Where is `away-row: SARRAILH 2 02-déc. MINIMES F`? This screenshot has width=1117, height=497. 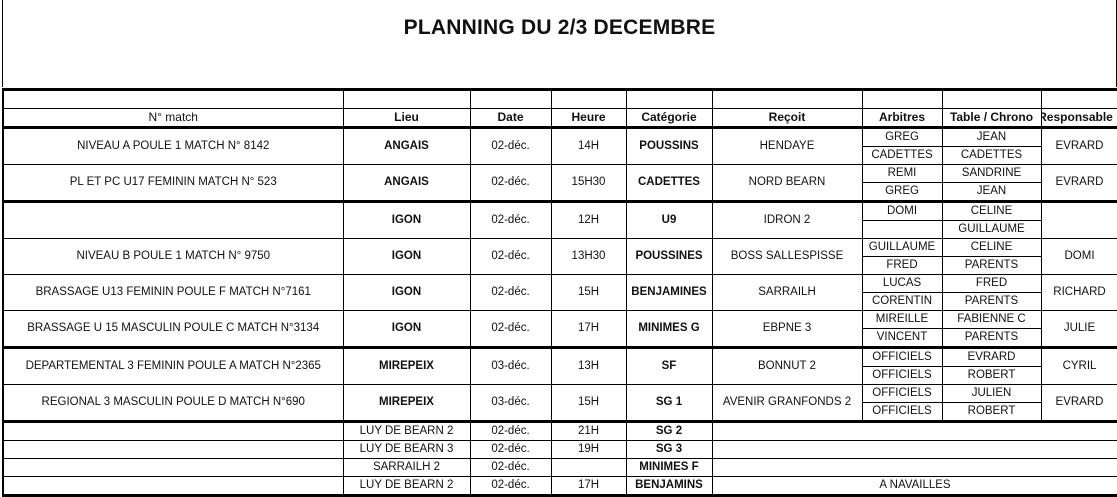
away-row: SARRAILH 2 02-déc. MINIMES F is located at coordinates (559, 467).